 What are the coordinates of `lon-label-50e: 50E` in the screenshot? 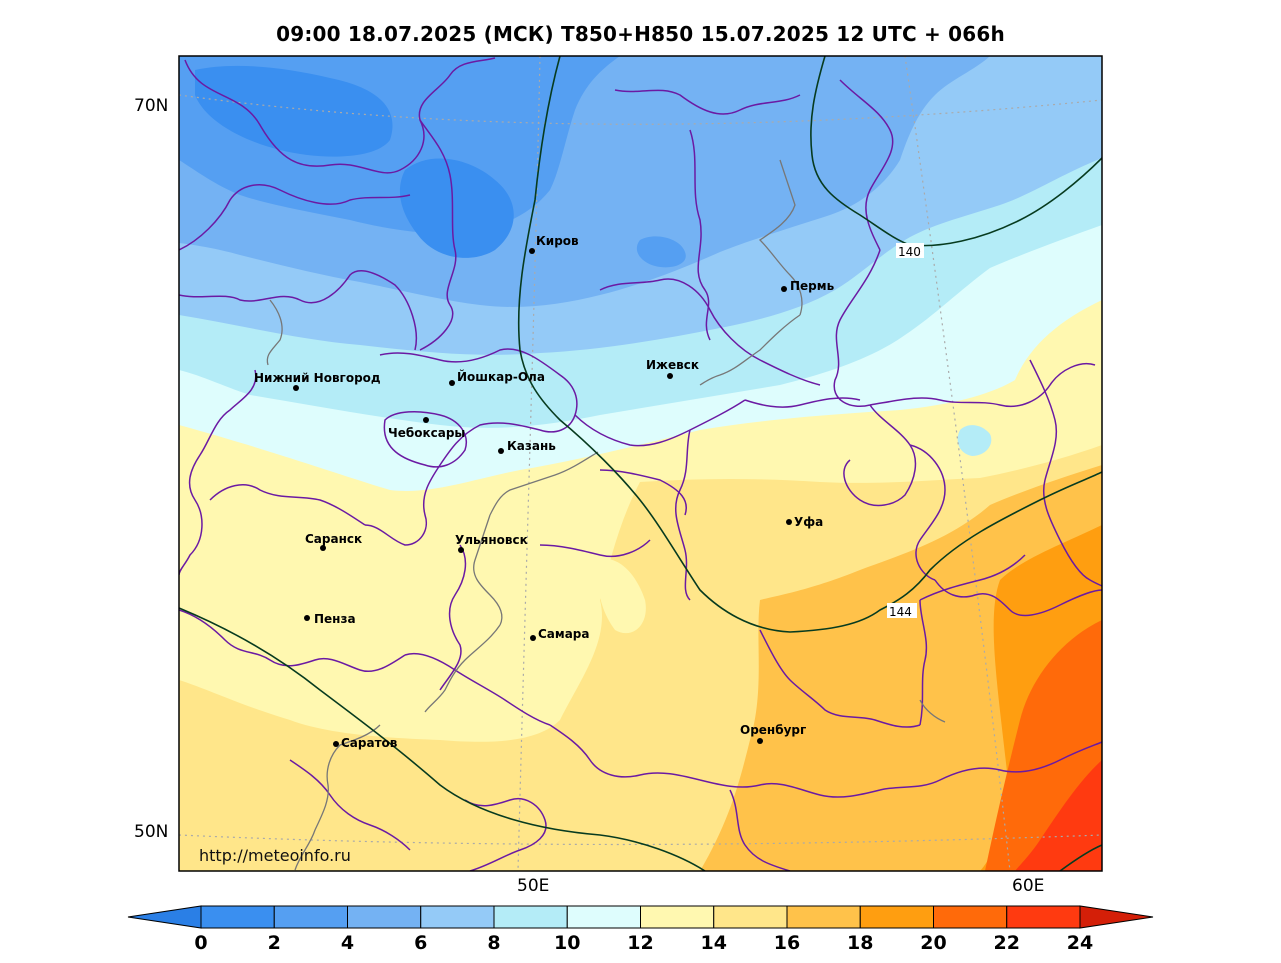 It's located at (533, 886).